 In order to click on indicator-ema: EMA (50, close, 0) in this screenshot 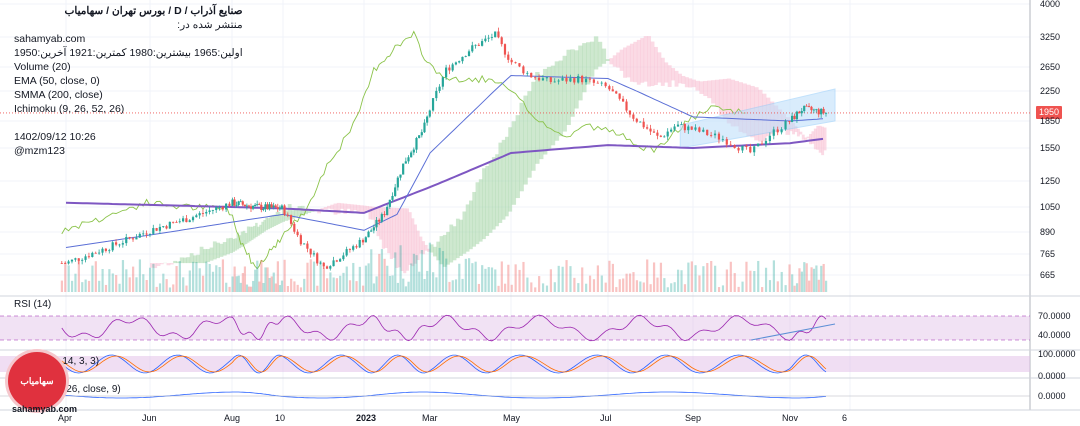, I will do `click(57, 81)`.